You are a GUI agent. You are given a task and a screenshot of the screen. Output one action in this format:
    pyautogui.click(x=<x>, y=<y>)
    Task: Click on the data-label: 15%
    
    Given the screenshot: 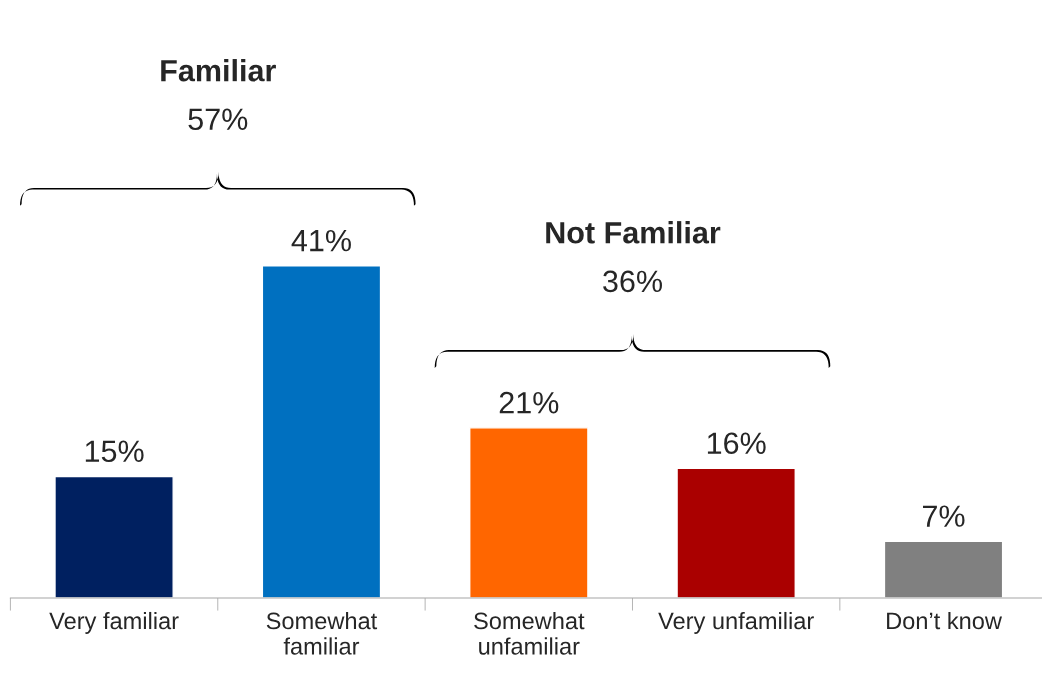 What is the action you would take?
    pyautogui.click(x=114, y=451)
    